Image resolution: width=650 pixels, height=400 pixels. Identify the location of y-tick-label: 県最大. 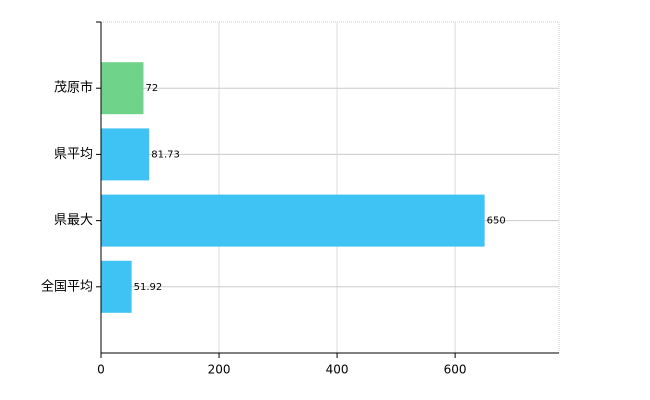
(73, 220).